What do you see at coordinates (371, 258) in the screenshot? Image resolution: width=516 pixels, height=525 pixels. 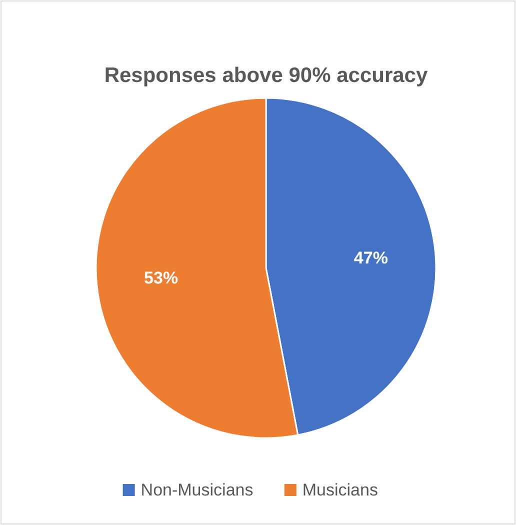 I see `data-label: 47%` at bounding box center [371, 258].